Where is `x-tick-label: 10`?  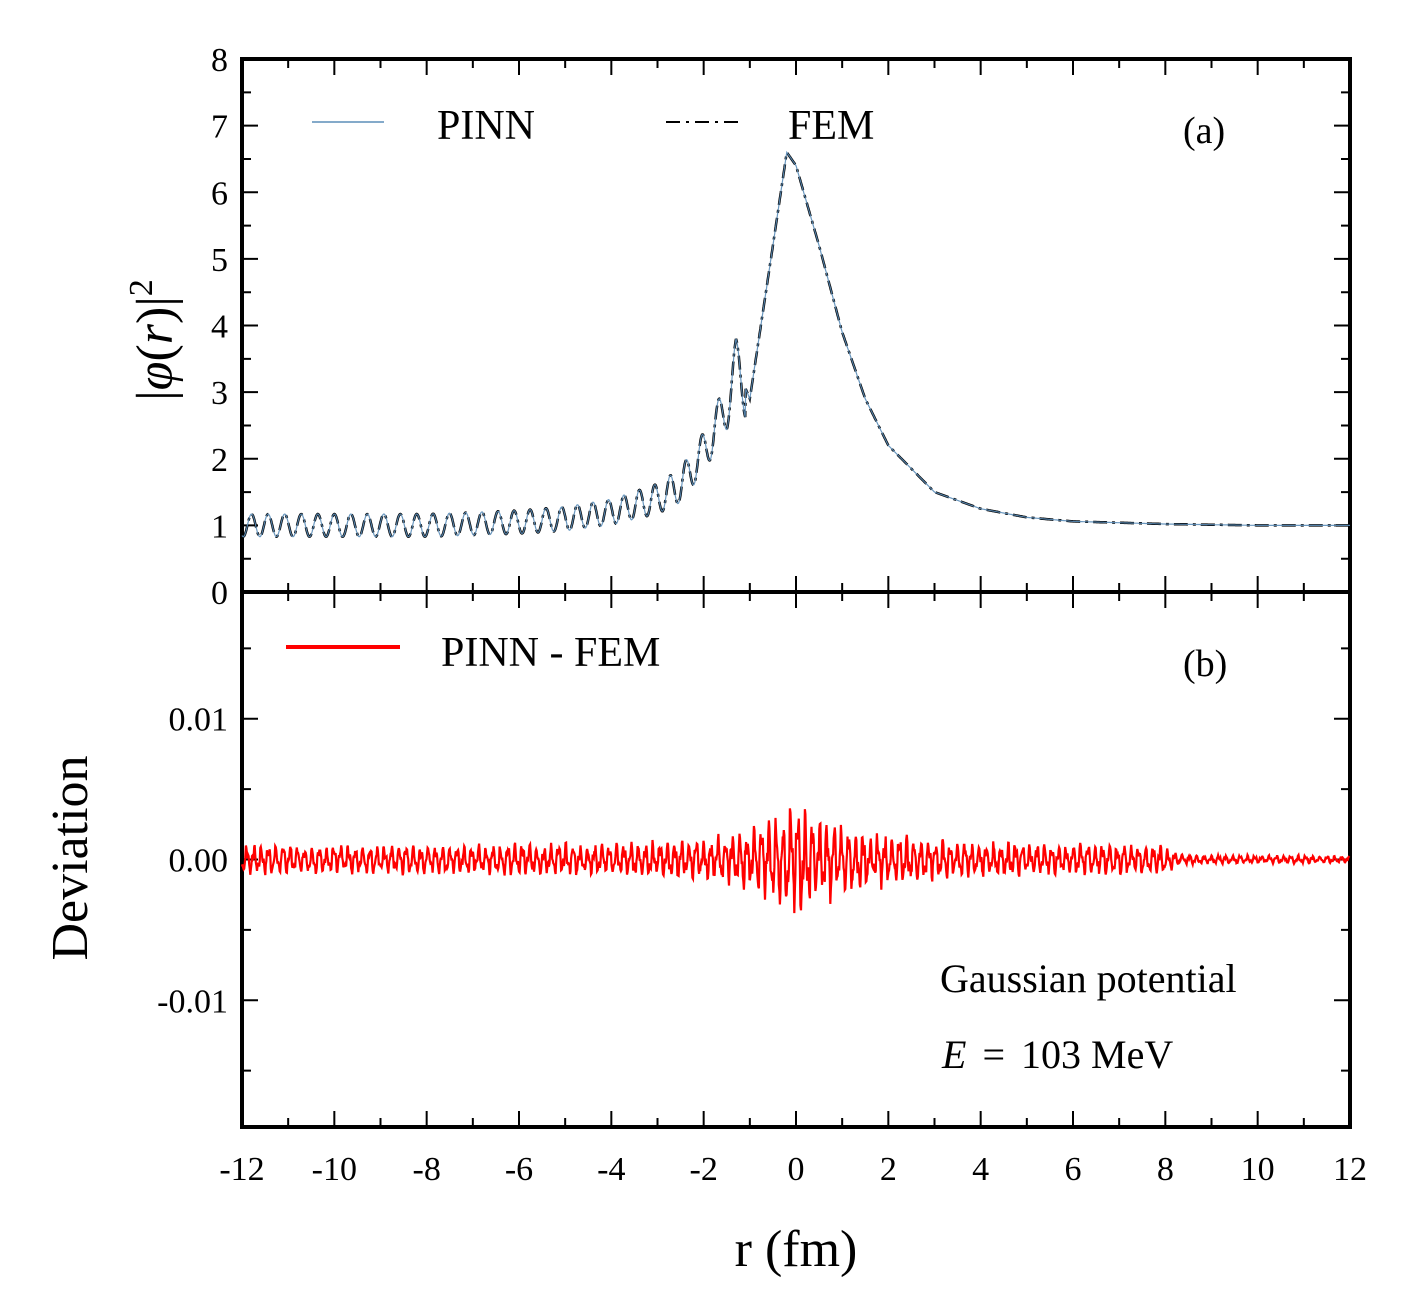 x-tick-label: 10 is located at coordinates (1258, 1169).